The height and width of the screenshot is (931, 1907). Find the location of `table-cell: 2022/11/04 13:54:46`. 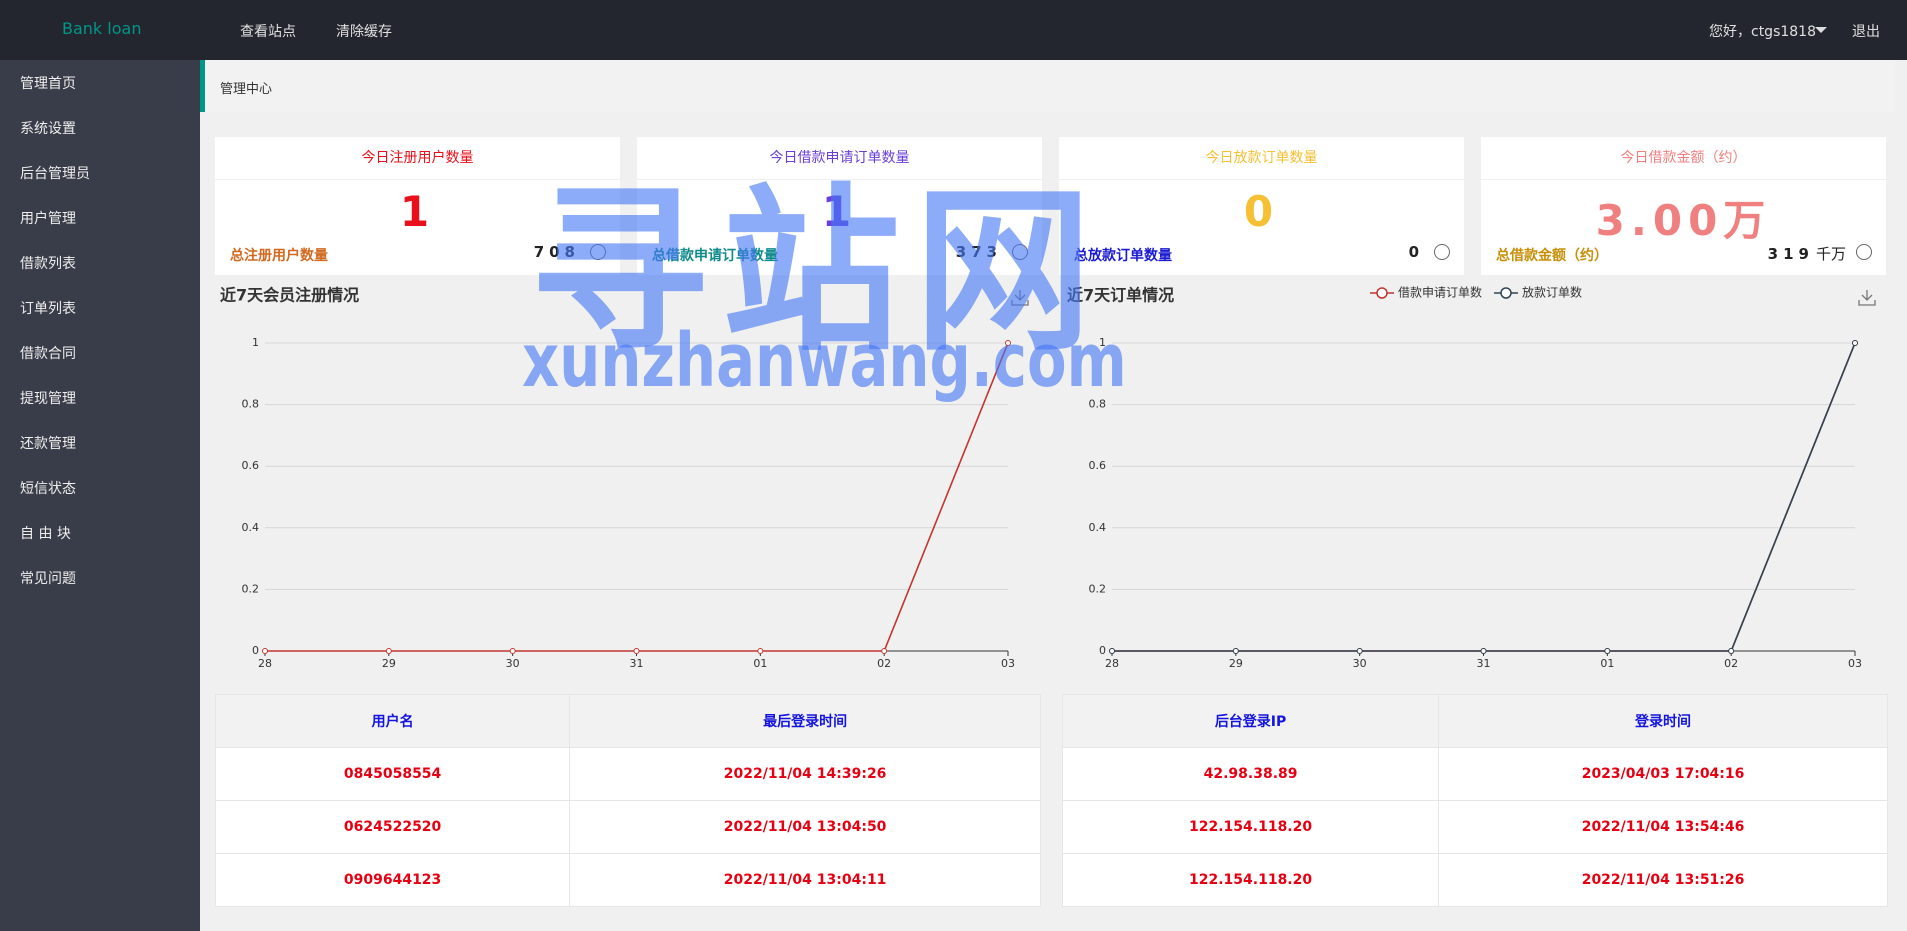

table-cell: 2022/11/04 13:54:46 is located at coordinates (1663, 827).